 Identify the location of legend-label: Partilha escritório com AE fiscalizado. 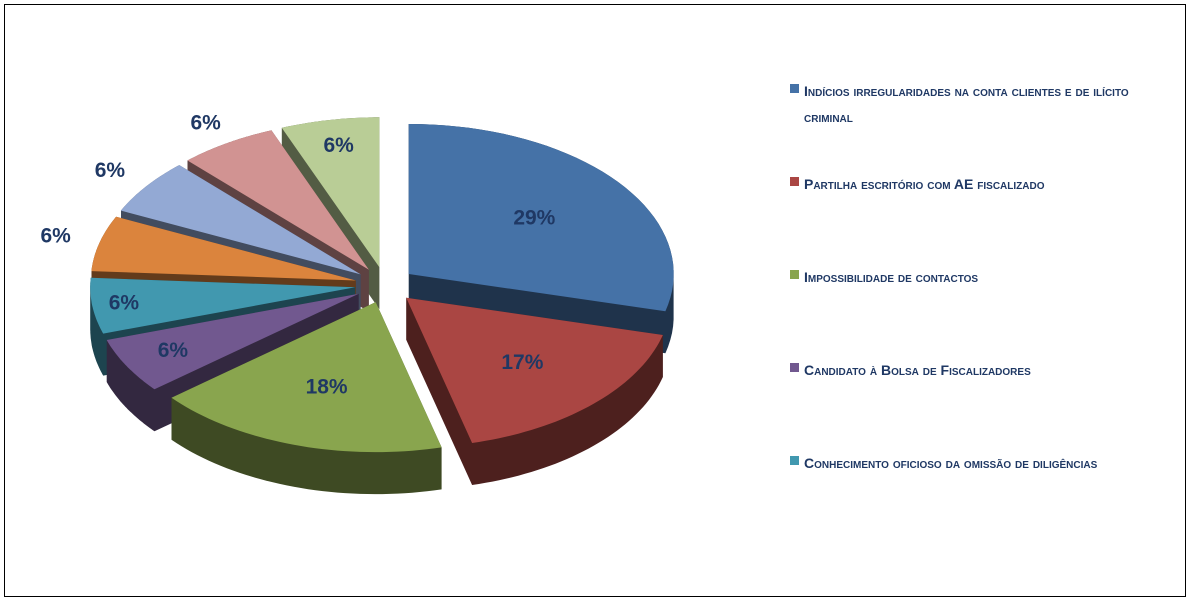
(924, 184).